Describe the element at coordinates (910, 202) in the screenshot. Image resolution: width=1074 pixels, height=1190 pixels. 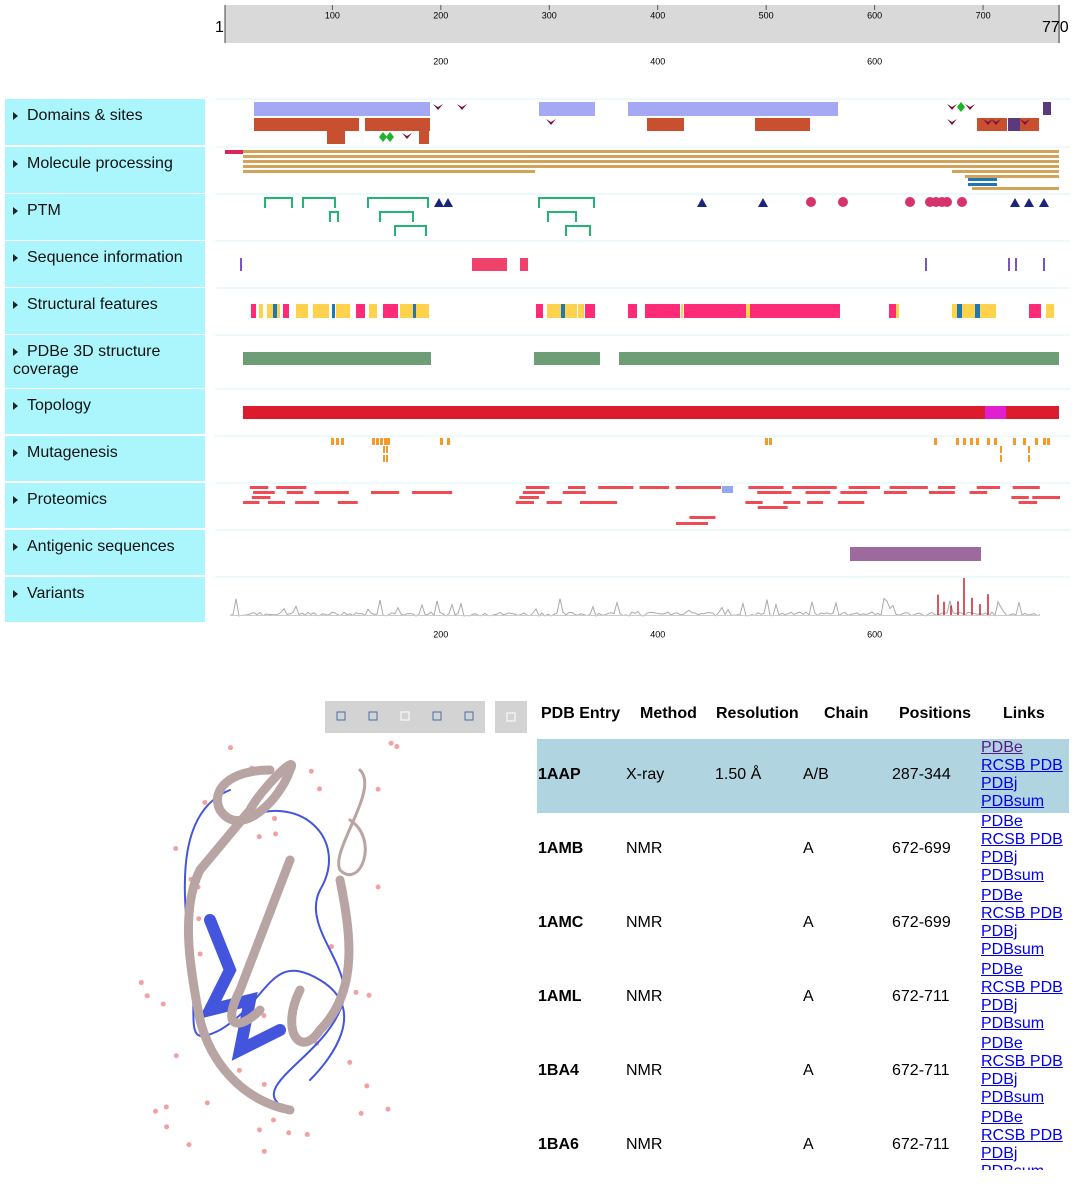
I see `modified-residue` at that location.